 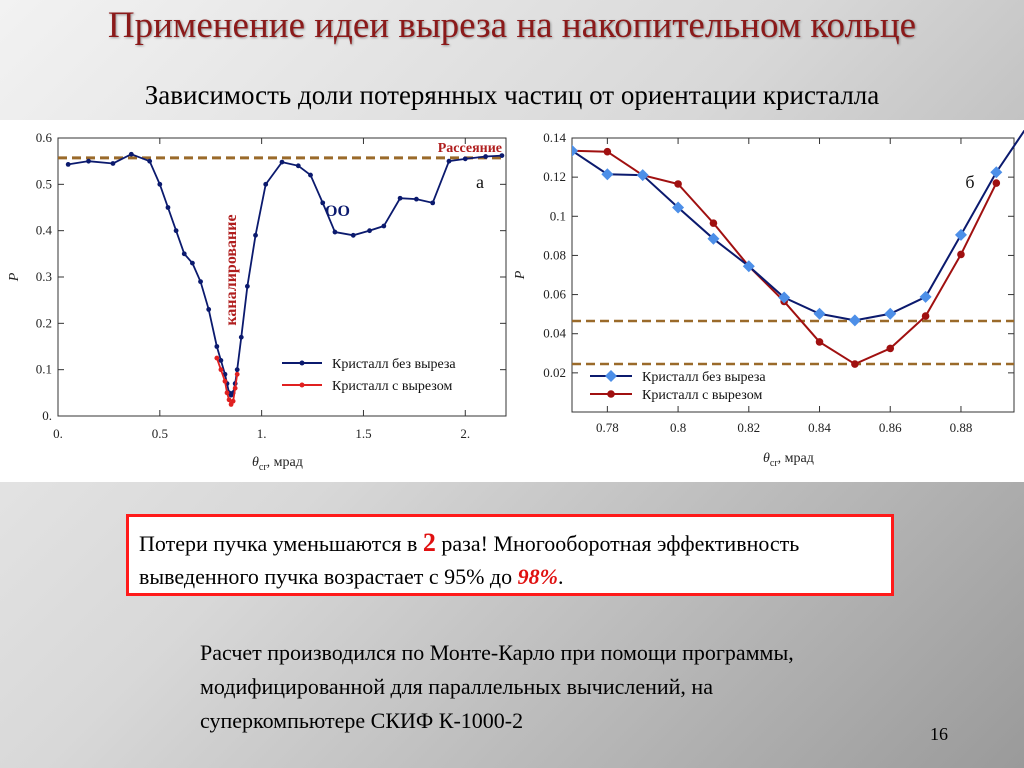 I want to click on series-line-no-cut, so click(x=798, y=226).